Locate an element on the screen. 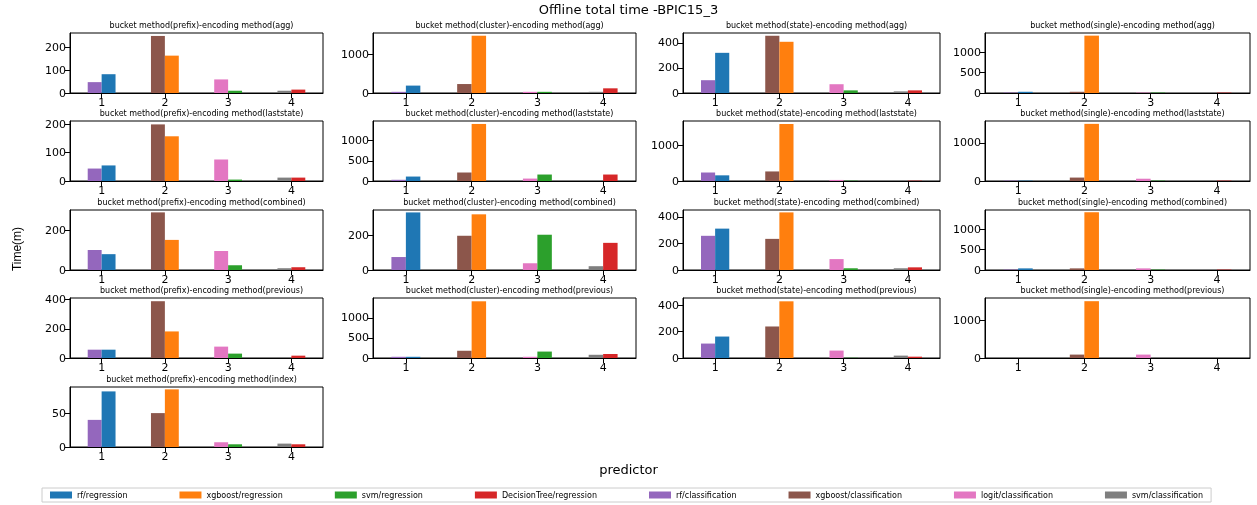  chart-title: bucket method(single)-encoding method(previous) is located at coordinates (1122, 290).